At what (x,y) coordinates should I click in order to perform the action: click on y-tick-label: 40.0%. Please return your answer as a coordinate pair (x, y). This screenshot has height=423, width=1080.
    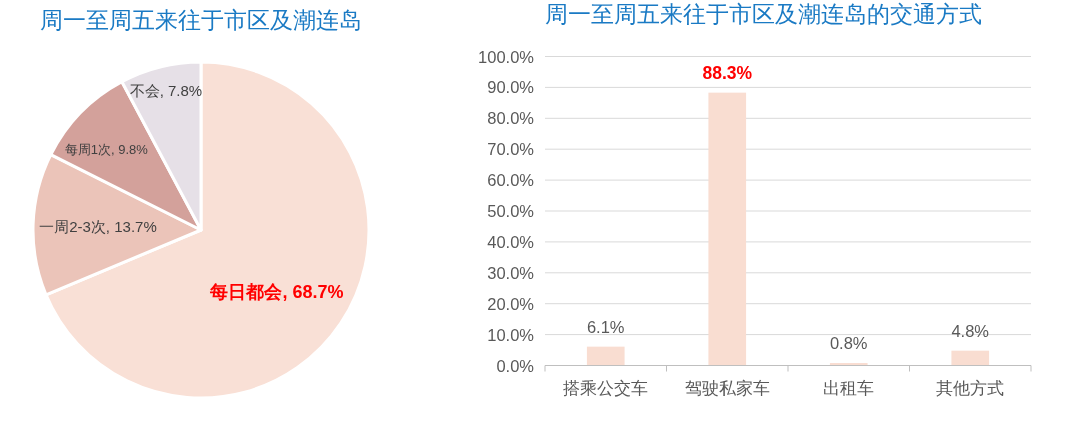
    Looking at the image, I should click on (511, 241).